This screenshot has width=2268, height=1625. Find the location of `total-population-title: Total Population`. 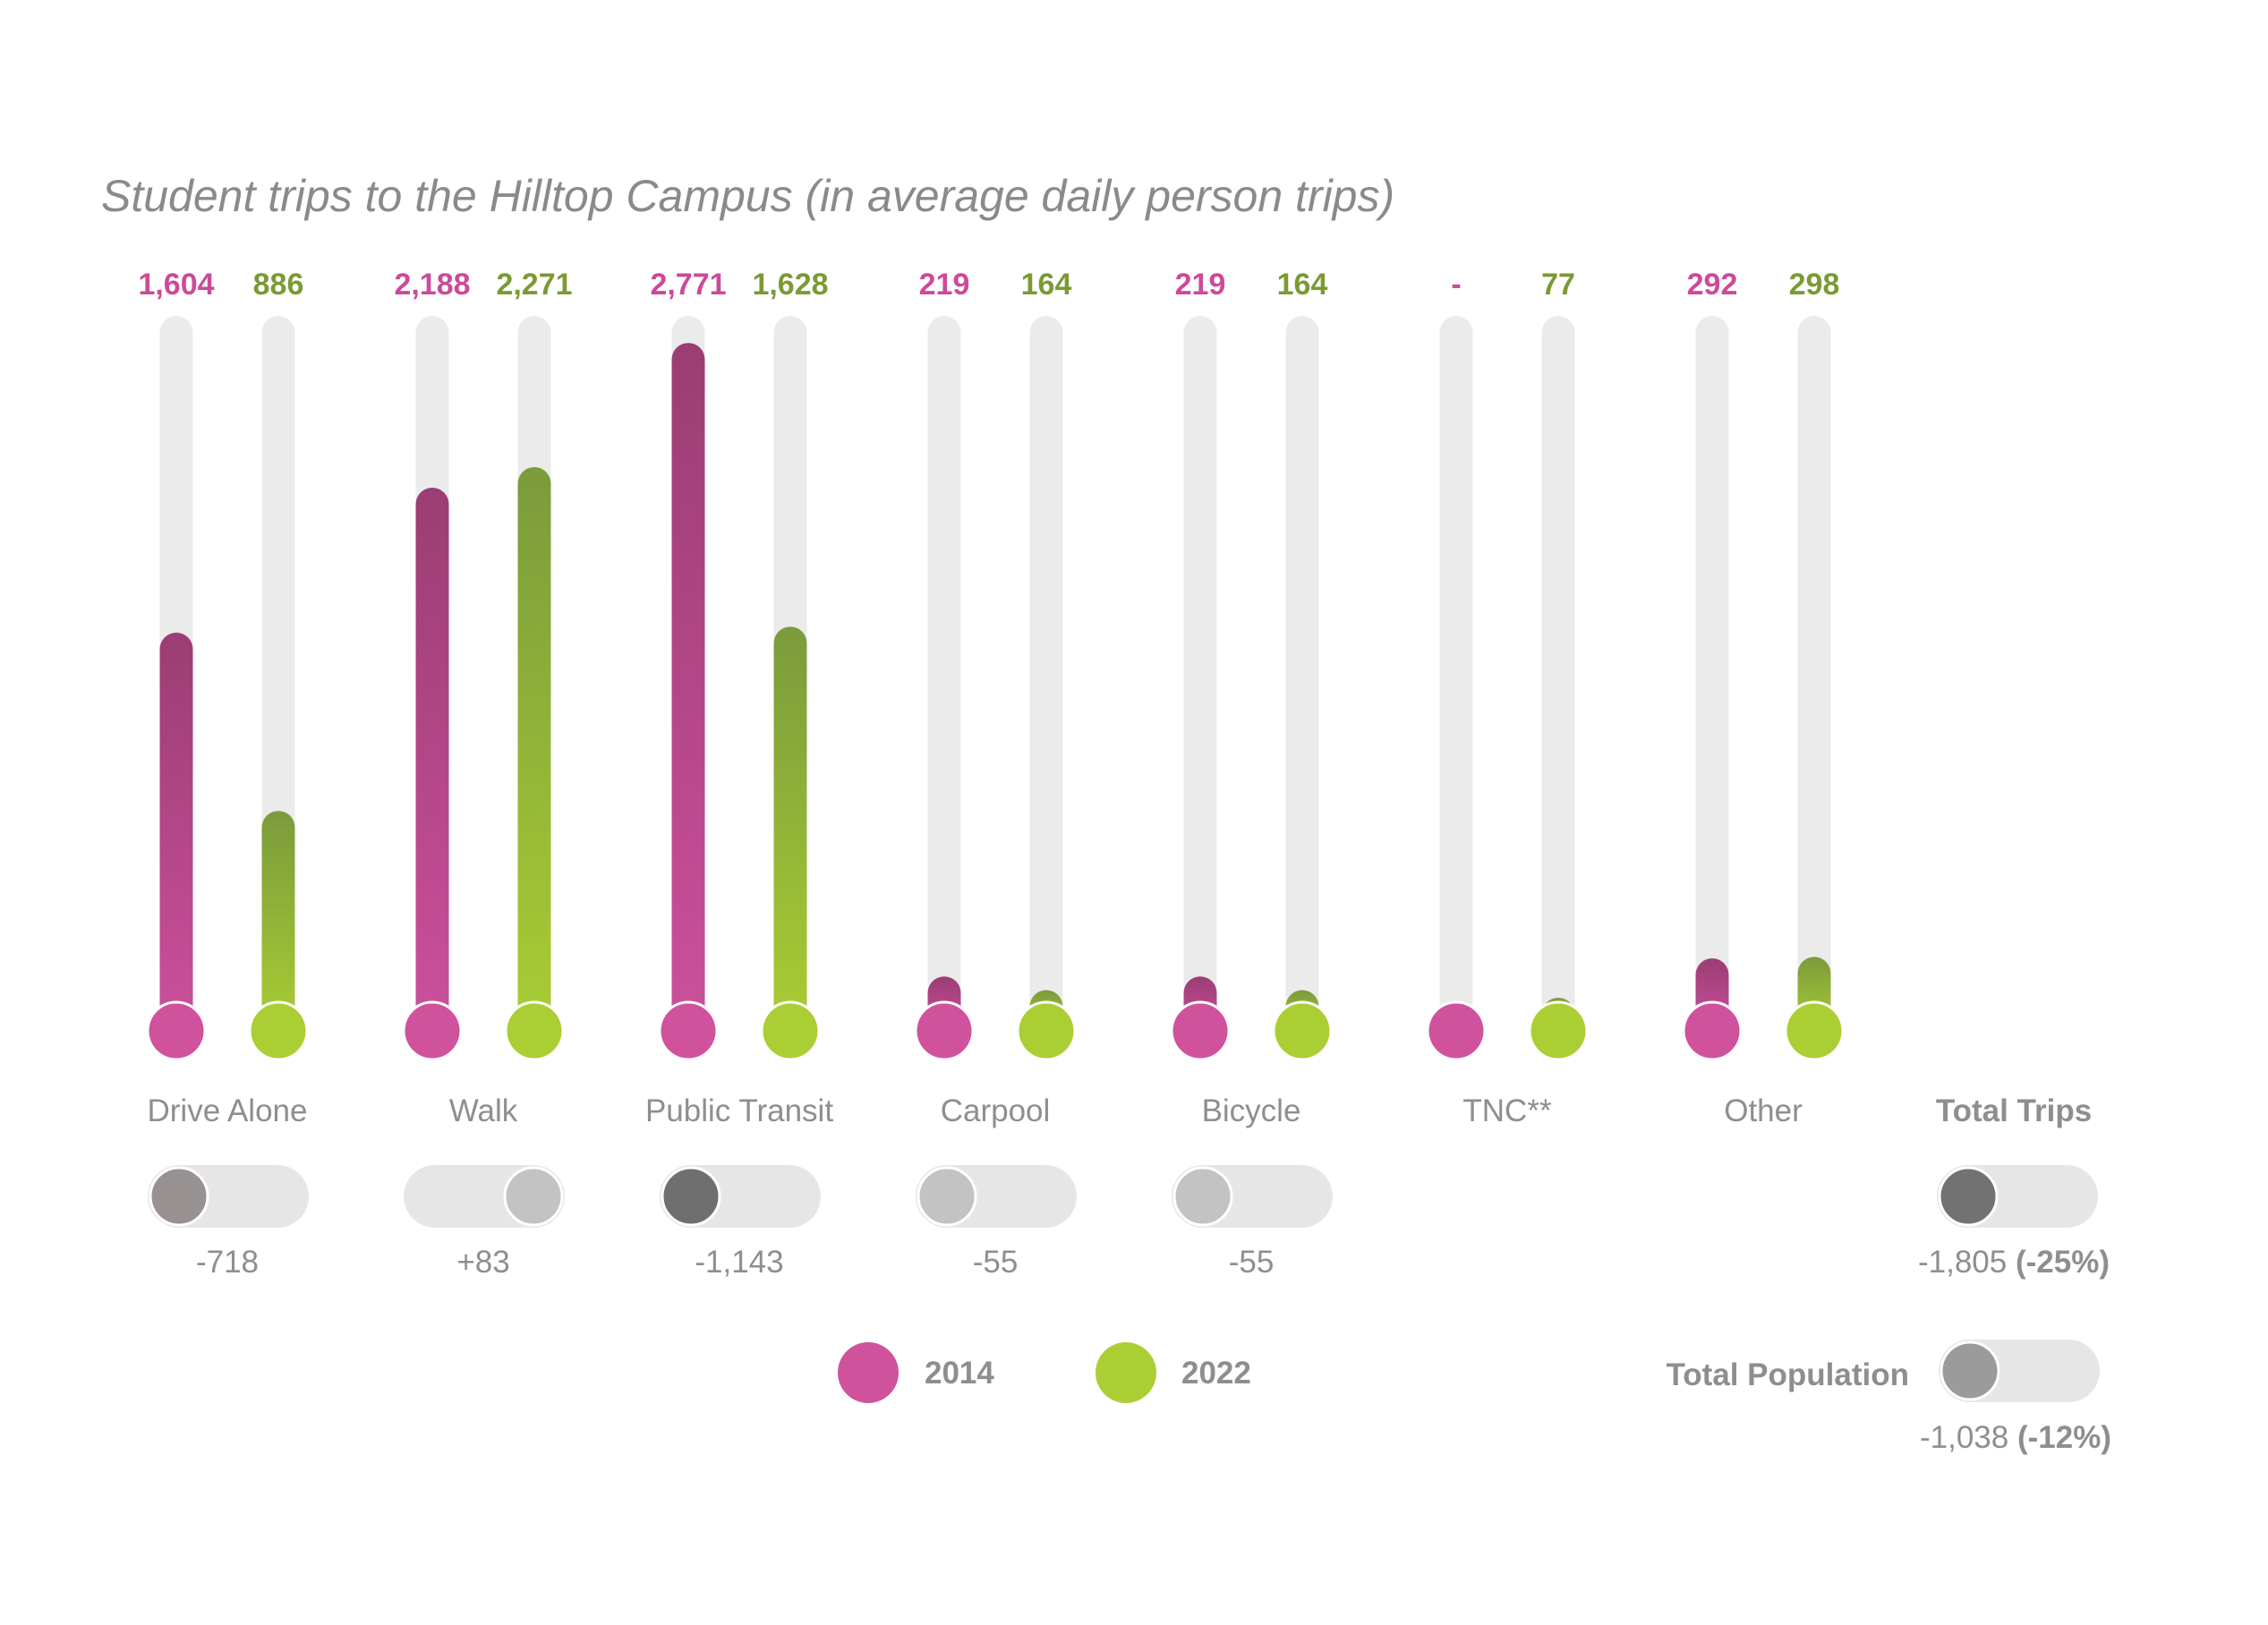

total-population-title: Total Population is located at coordinates (1788, 1375).